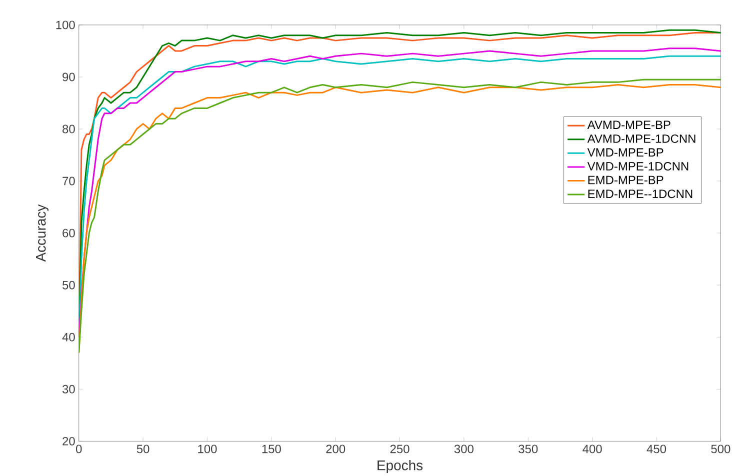  Describe the element at coordinates (528, 448) in the screenshot. I see `x-tick-label: 350` at that location.